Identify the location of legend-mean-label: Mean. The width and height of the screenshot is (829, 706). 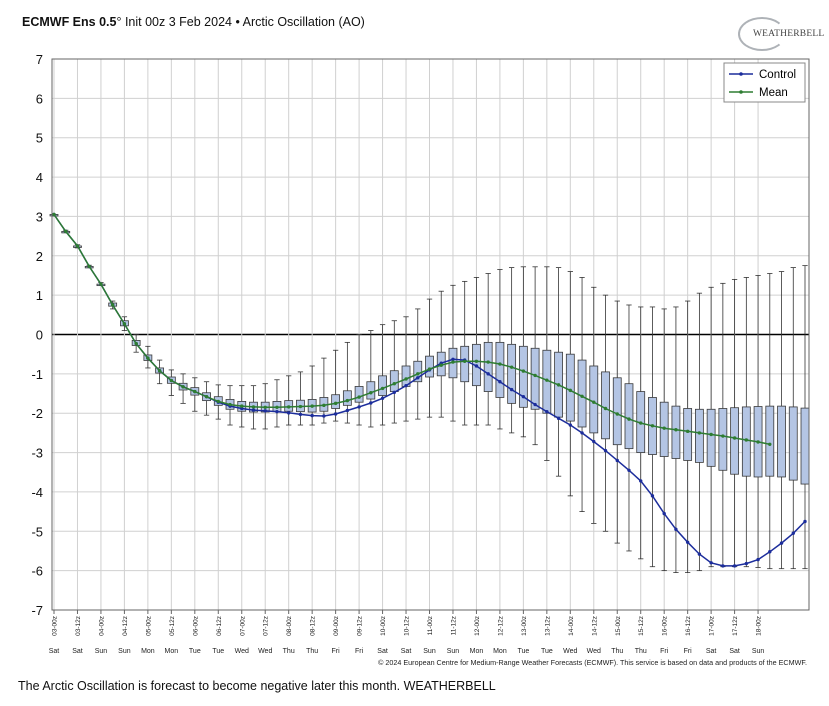
(773, 93).